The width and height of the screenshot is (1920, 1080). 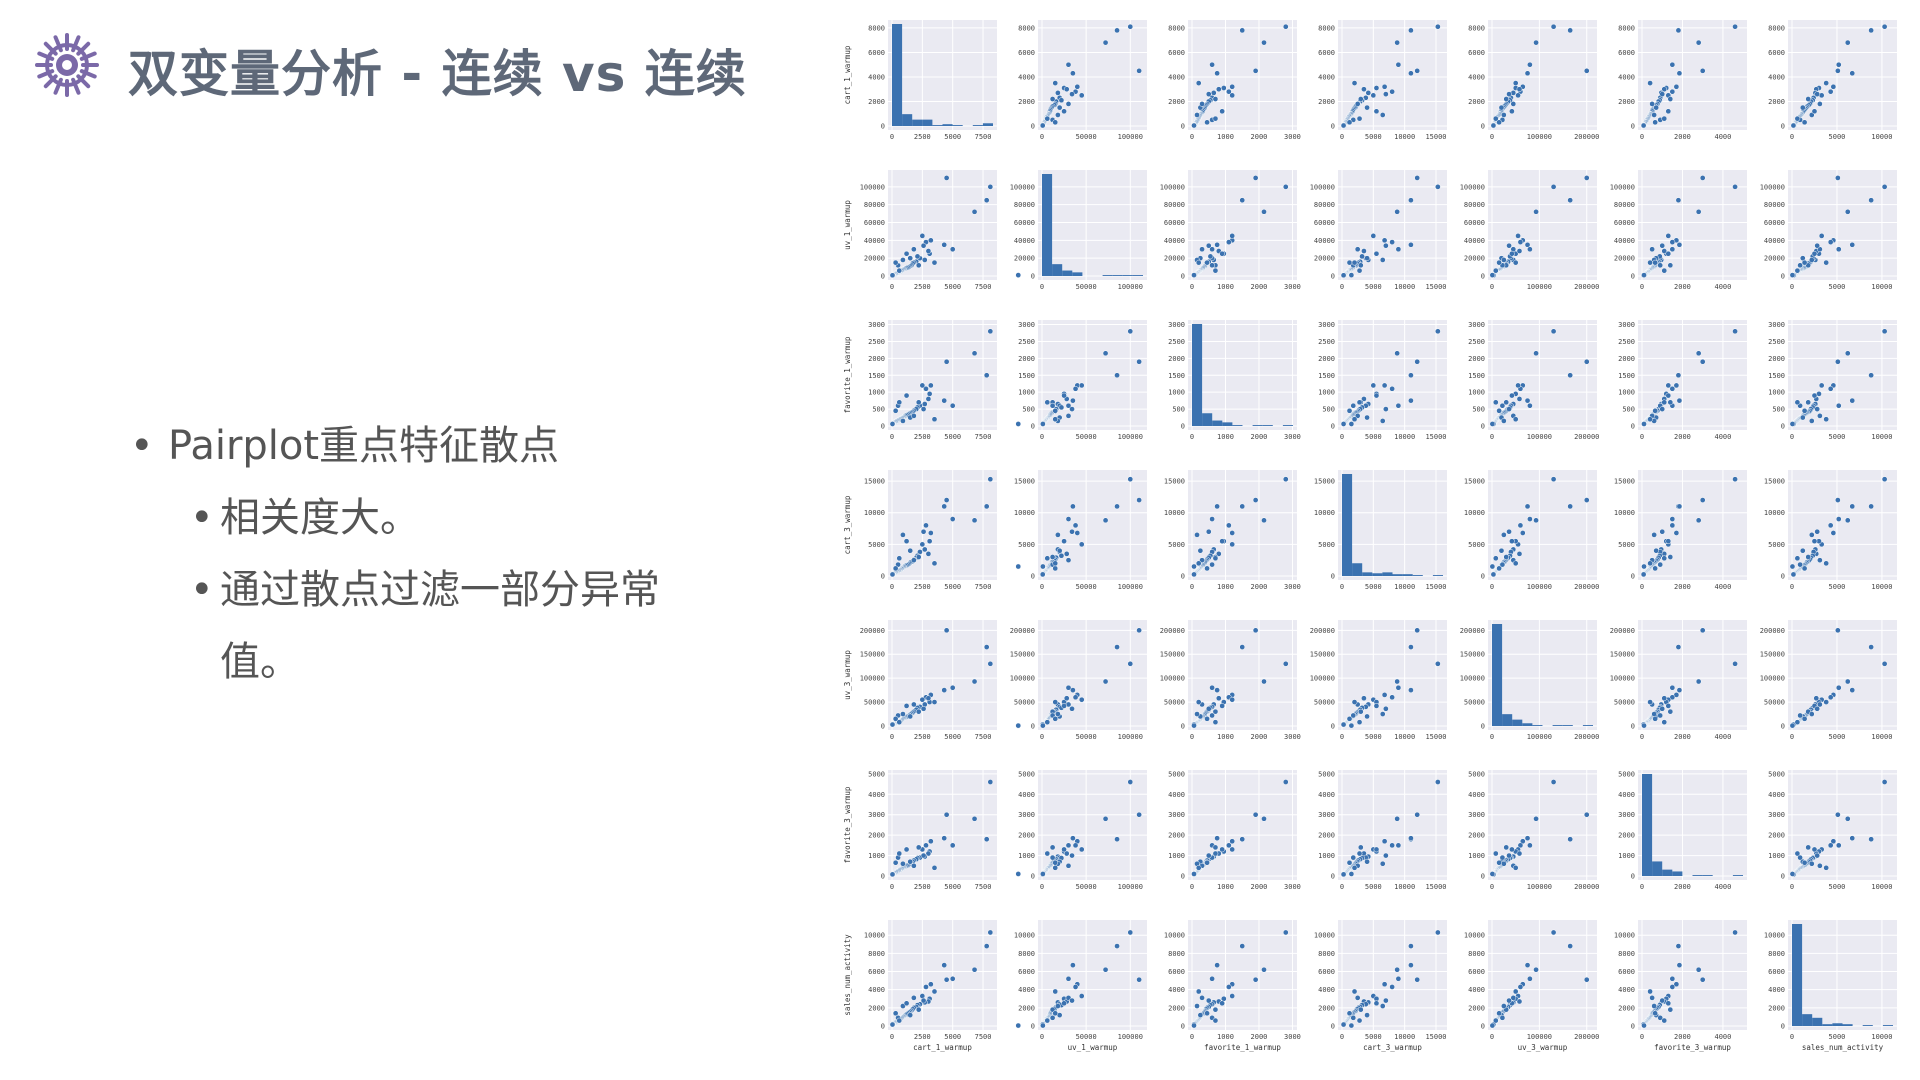 I want to click on x-tick-label: 7500, so click(x=983, y=287).